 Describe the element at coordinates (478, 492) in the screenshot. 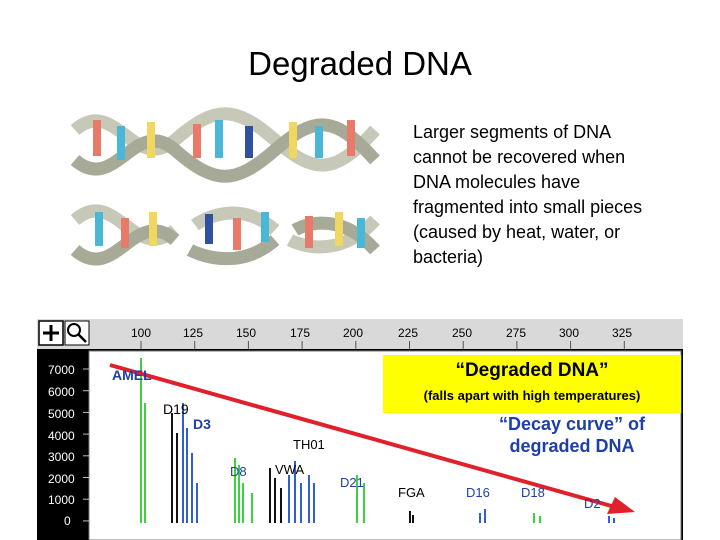

I see `marker-label-d16: D16` at that location.